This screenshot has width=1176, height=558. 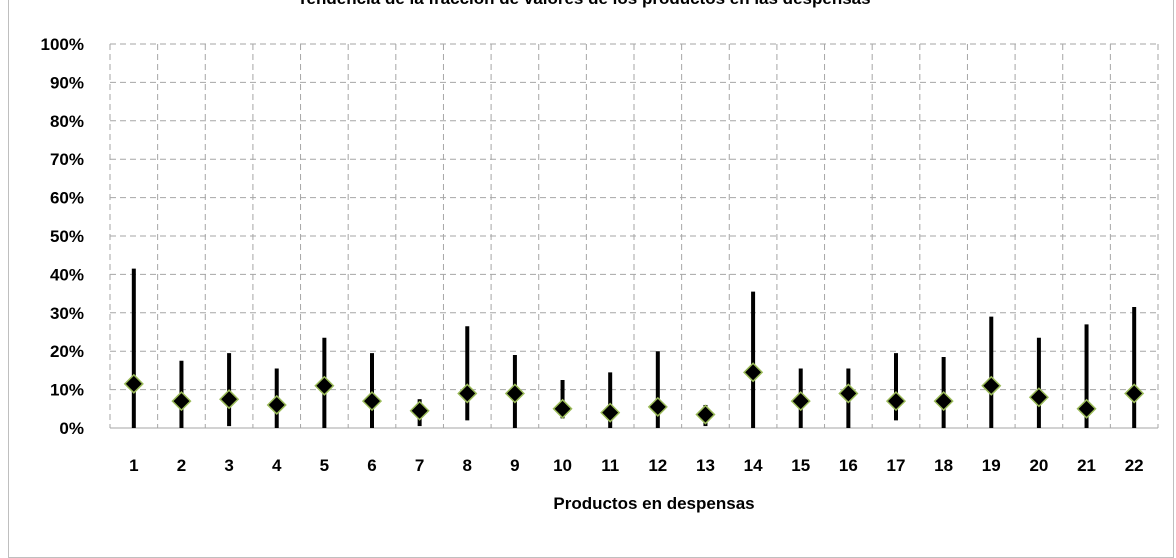 What do you see at coordinates (1086, 465) in the screenshot?
I see `x-tick-label: 21` at bounding box center [1086, 465].